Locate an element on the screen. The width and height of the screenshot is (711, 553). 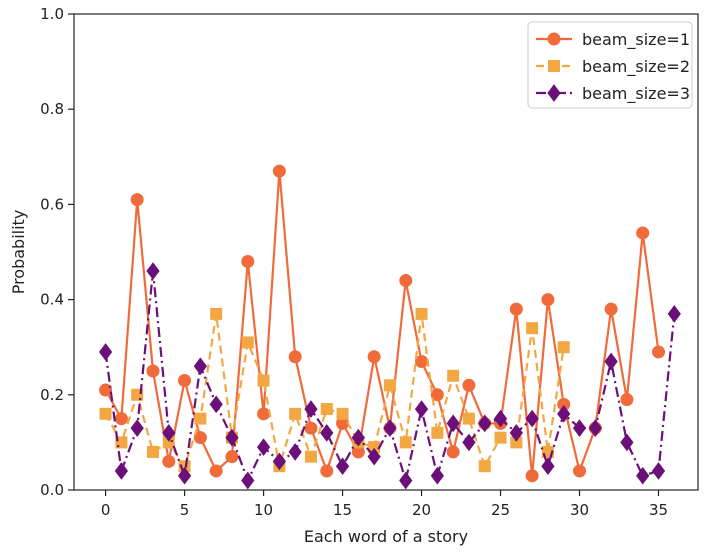
legend-label: beam_size=1 is located at coordinates (636, 40).